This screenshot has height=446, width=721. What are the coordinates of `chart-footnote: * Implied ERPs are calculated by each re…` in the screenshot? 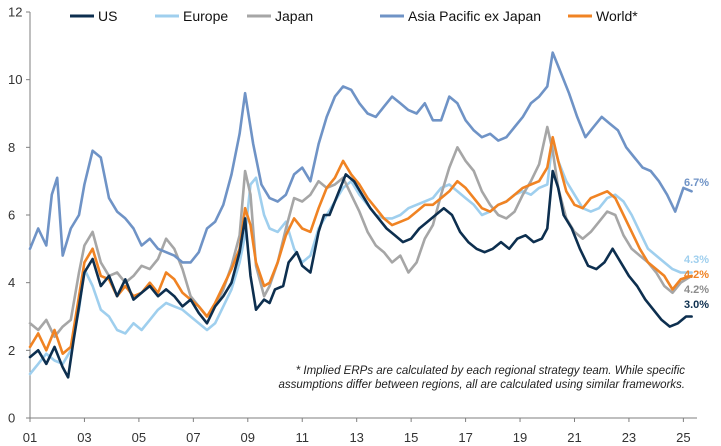 It's located at (481, 378).